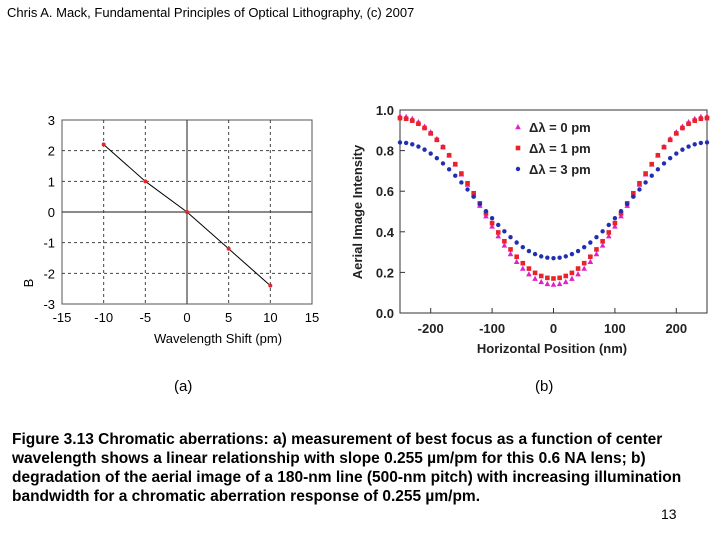  I want to click on chart-b-y-tick-label: 0.2, so click(385, 272).